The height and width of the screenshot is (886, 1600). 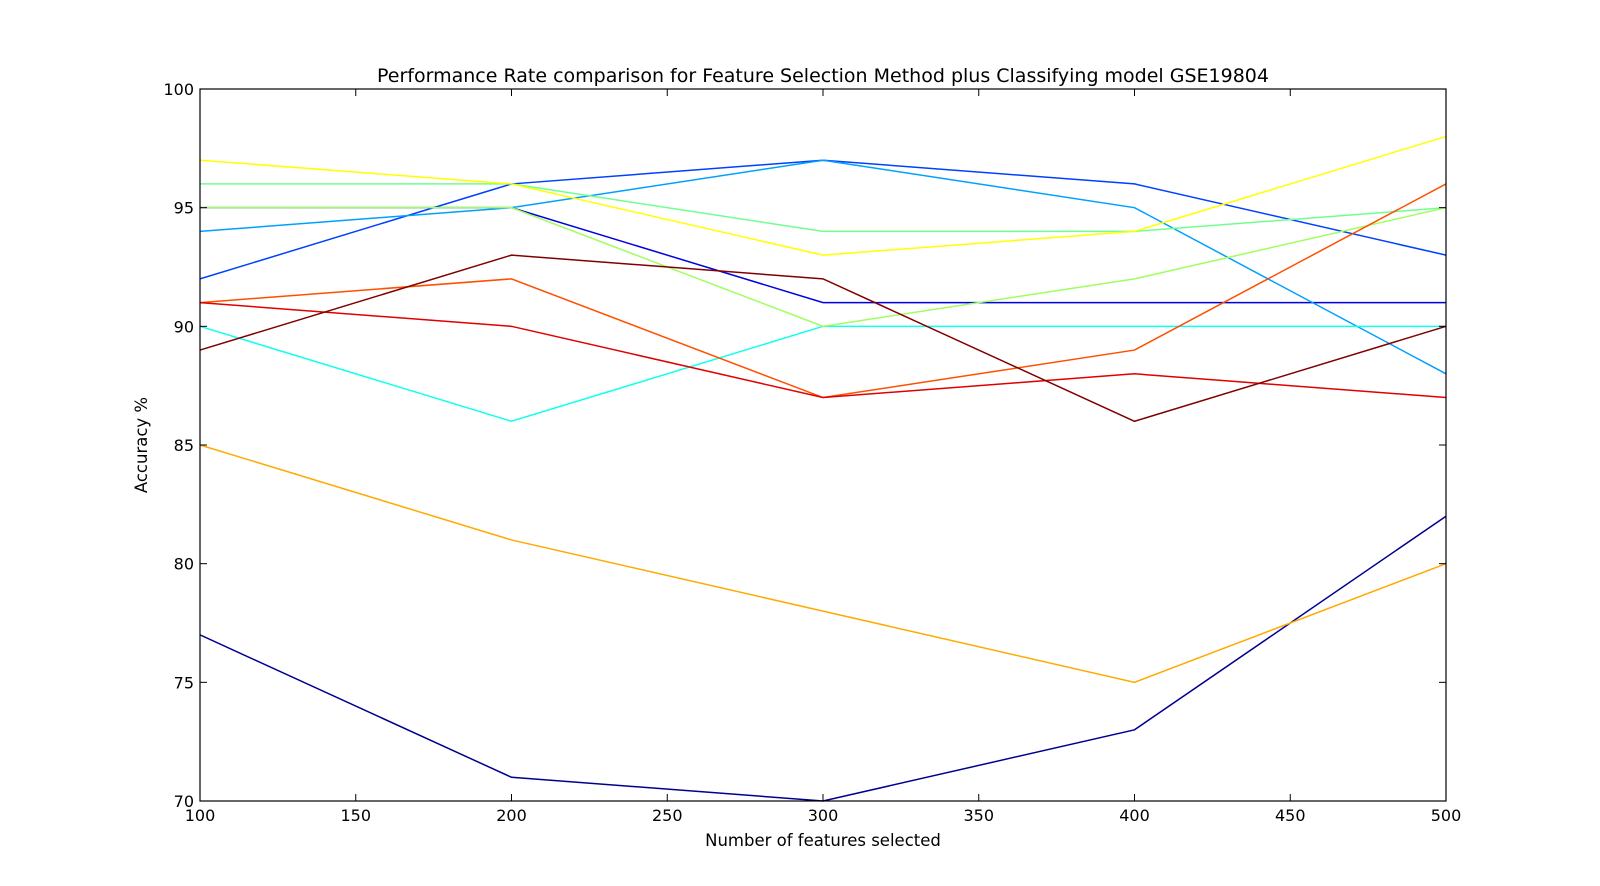 I want to click on y-tick-label: 95, so click(x=184, y=208).